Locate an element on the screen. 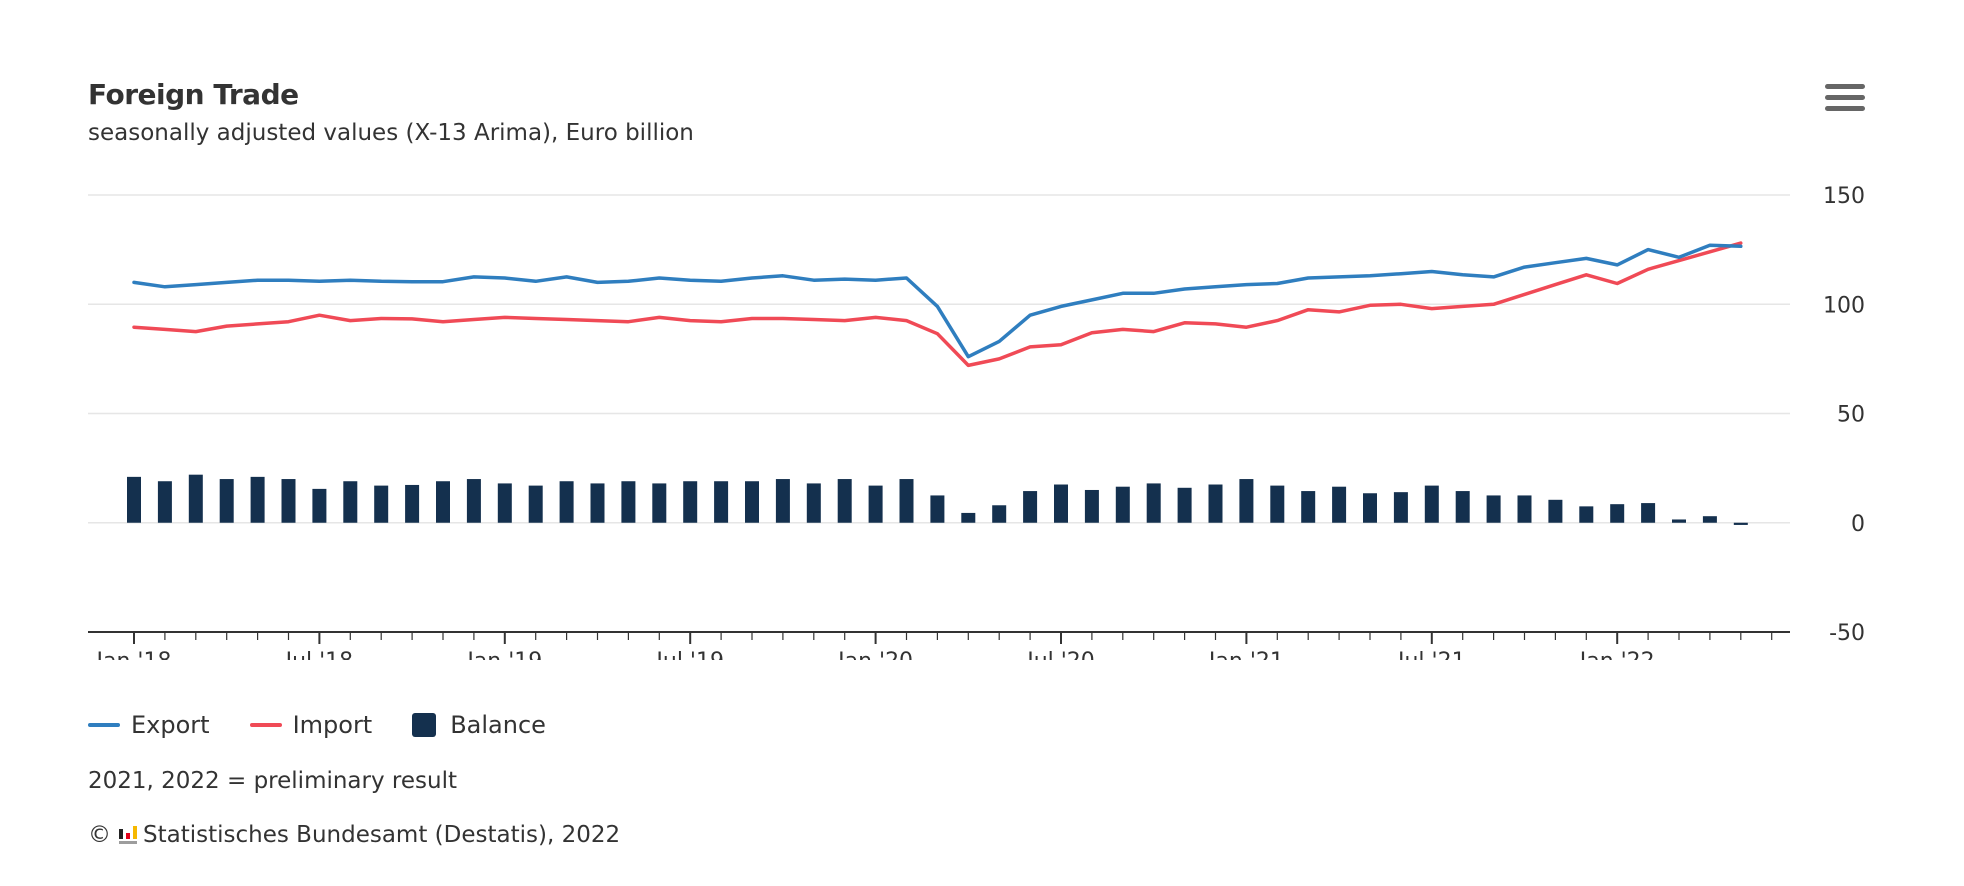  destatis-logo-icon is located at coordinates (128, 835).